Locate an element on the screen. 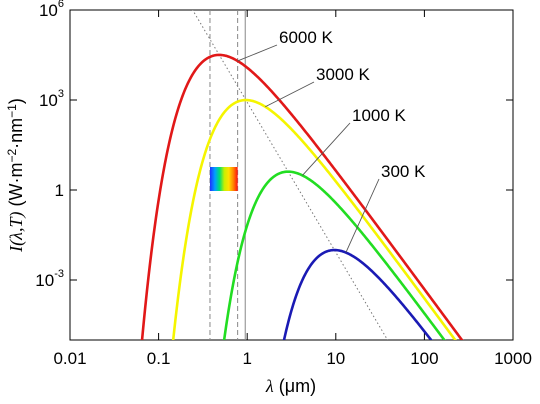 Image resolution: width=540 pixels, height=404 pixels. y-tick-base: 1 is located at coordinates (59, 190).